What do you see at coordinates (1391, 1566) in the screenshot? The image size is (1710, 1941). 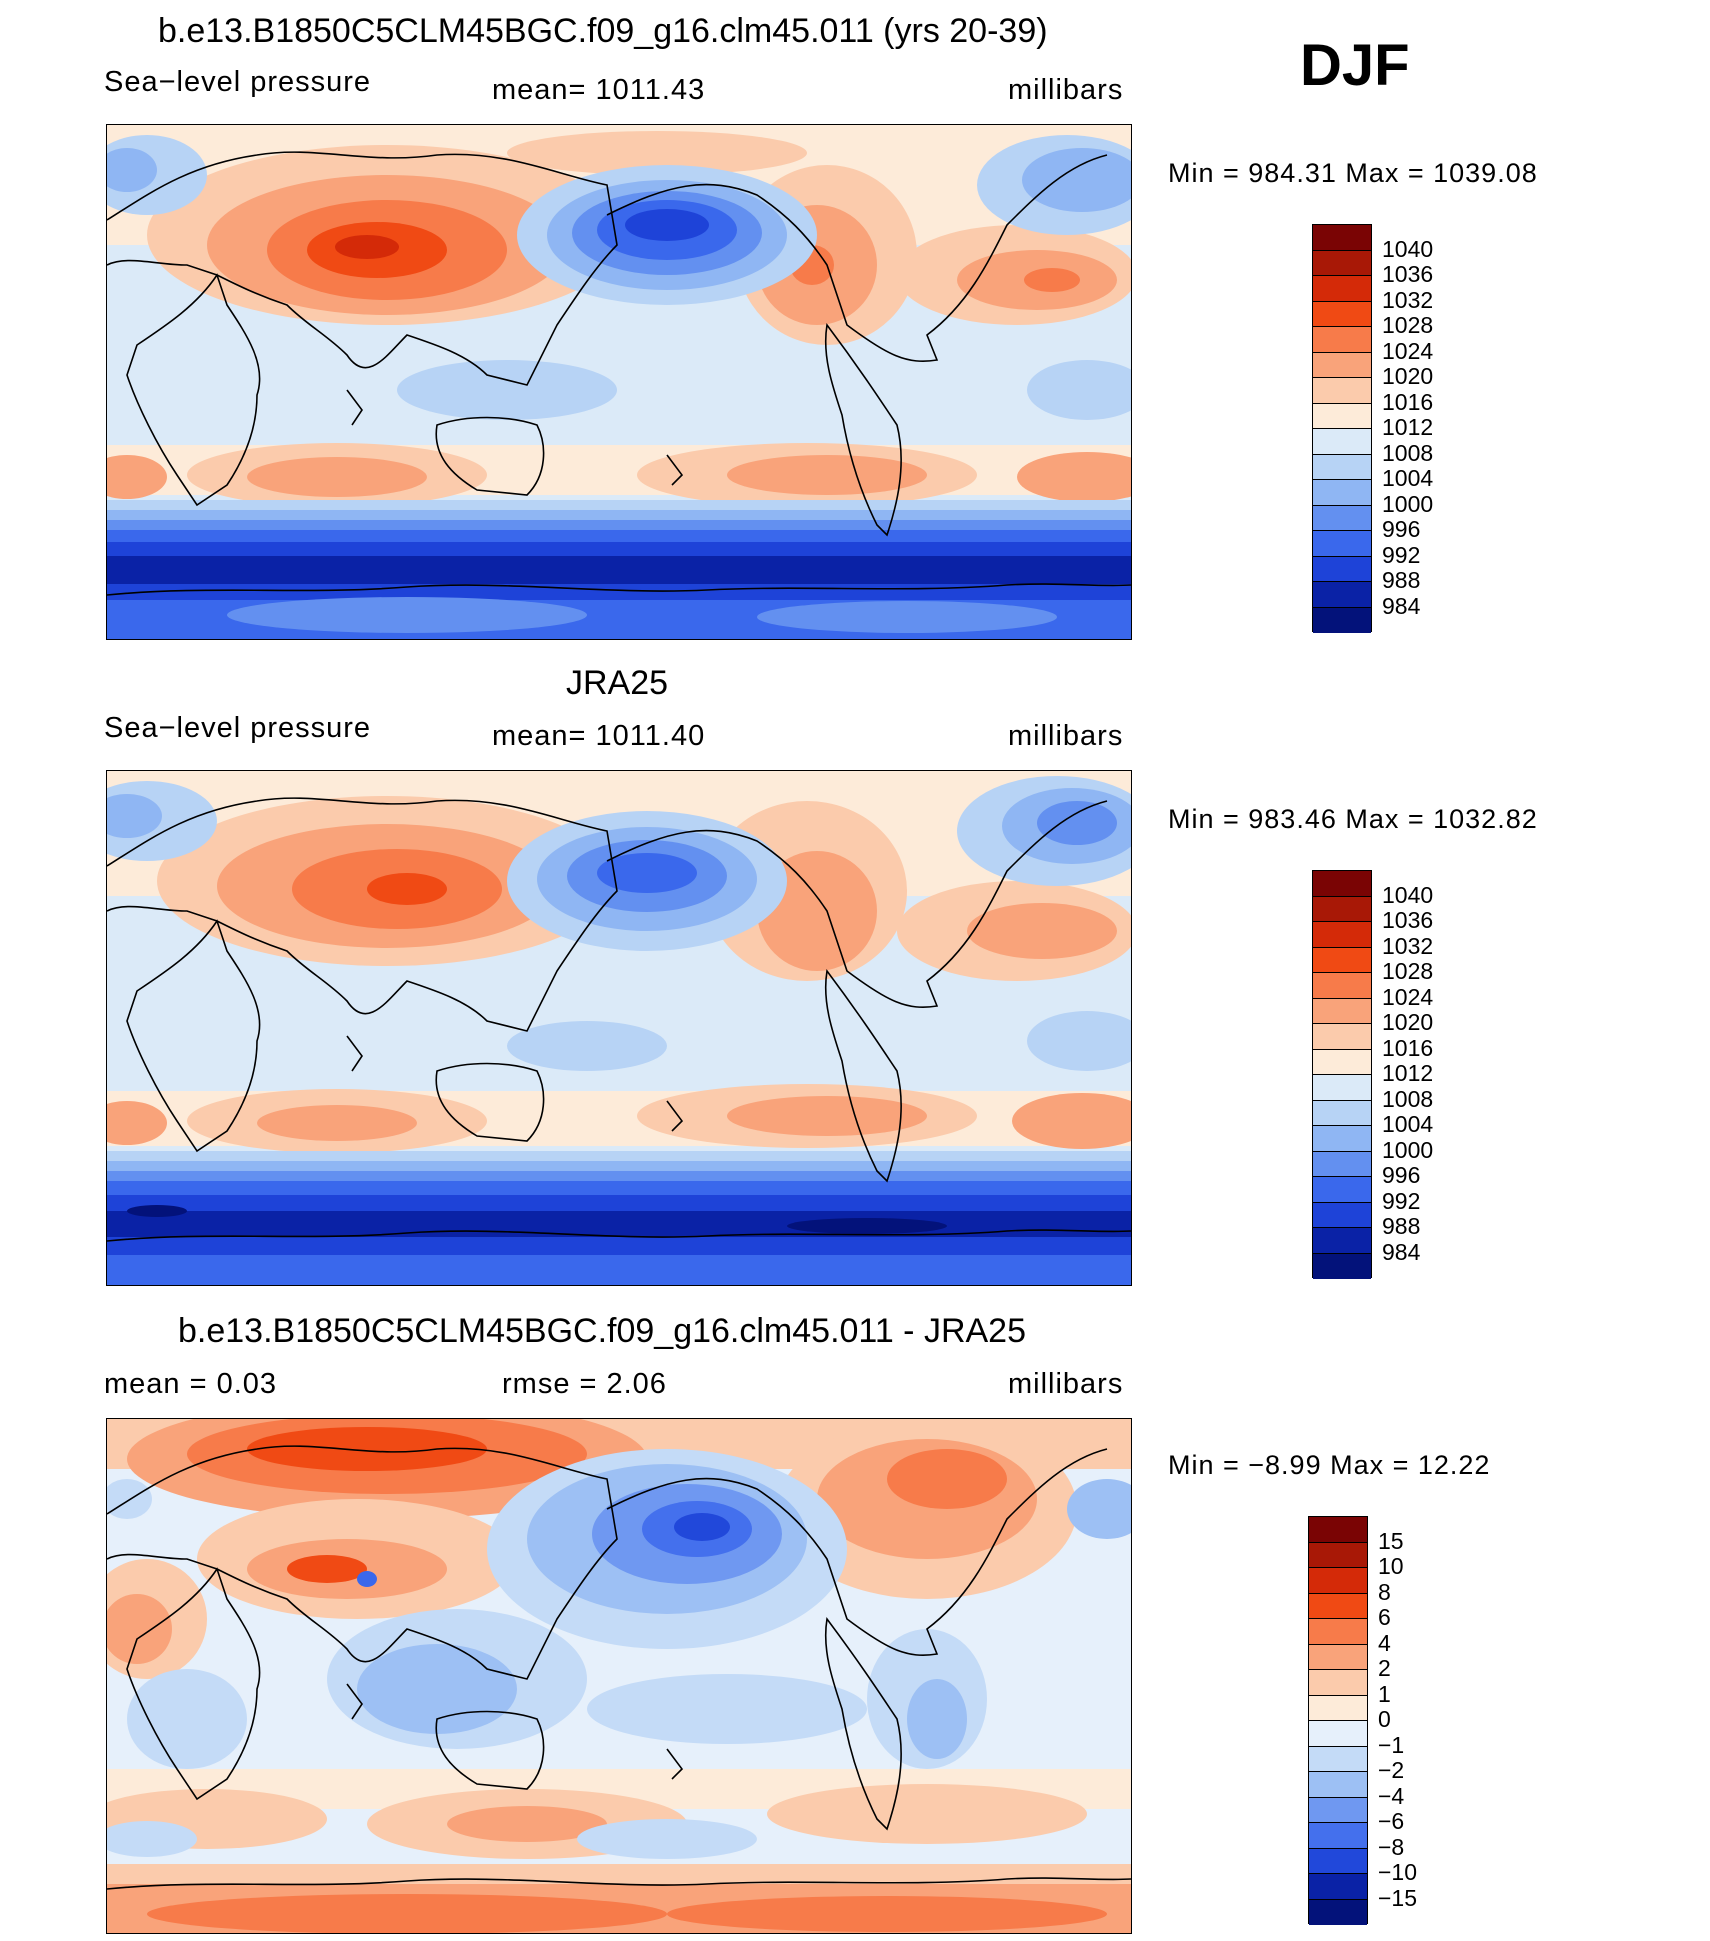 I see `colorbar-tick-label: 10` at bounding box center [1391, 1566].